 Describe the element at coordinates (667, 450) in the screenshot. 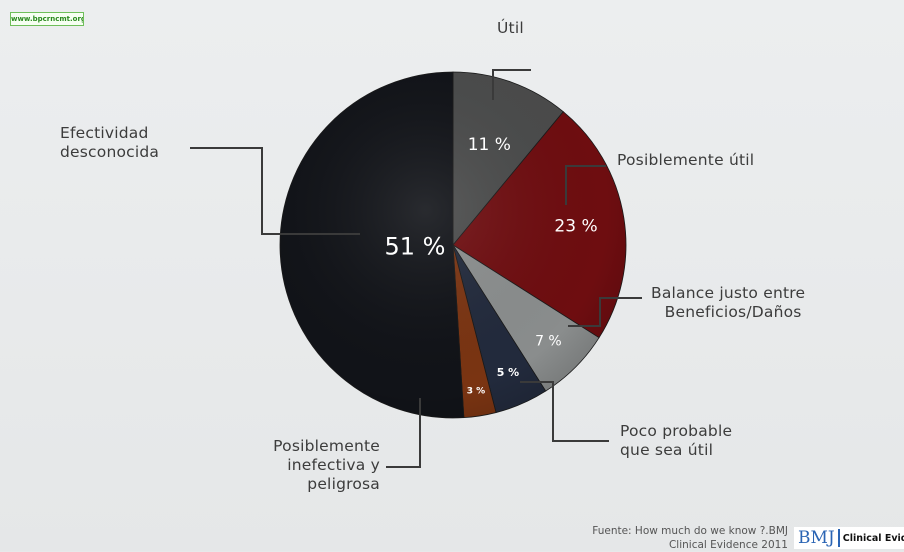

I see `label-poco-line2: que sea útil` at that location.